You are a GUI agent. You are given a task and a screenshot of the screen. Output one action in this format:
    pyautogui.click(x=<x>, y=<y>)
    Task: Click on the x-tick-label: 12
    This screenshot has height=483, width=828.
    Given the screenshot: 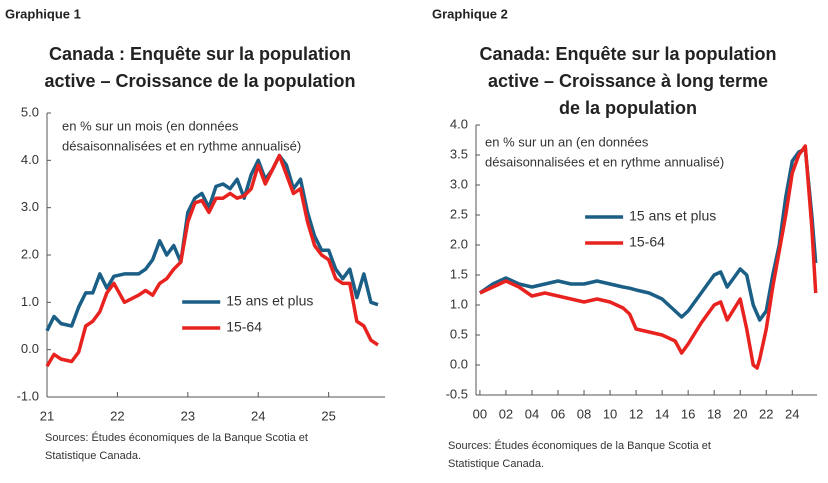 What is the action you would take?
    pyautogui.click(x=636, y=413)
    